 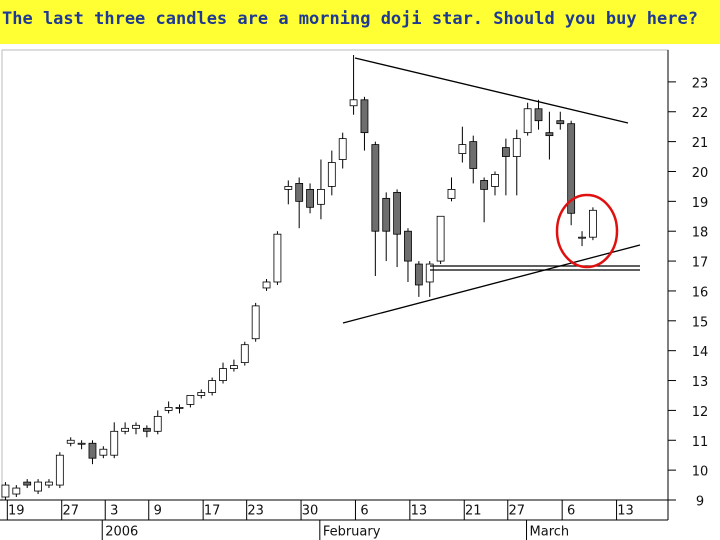 What do you see at coordinates (700, 412) in the screenshot?
I see `y-tick-label: 12` at bounding box center [700, 412].